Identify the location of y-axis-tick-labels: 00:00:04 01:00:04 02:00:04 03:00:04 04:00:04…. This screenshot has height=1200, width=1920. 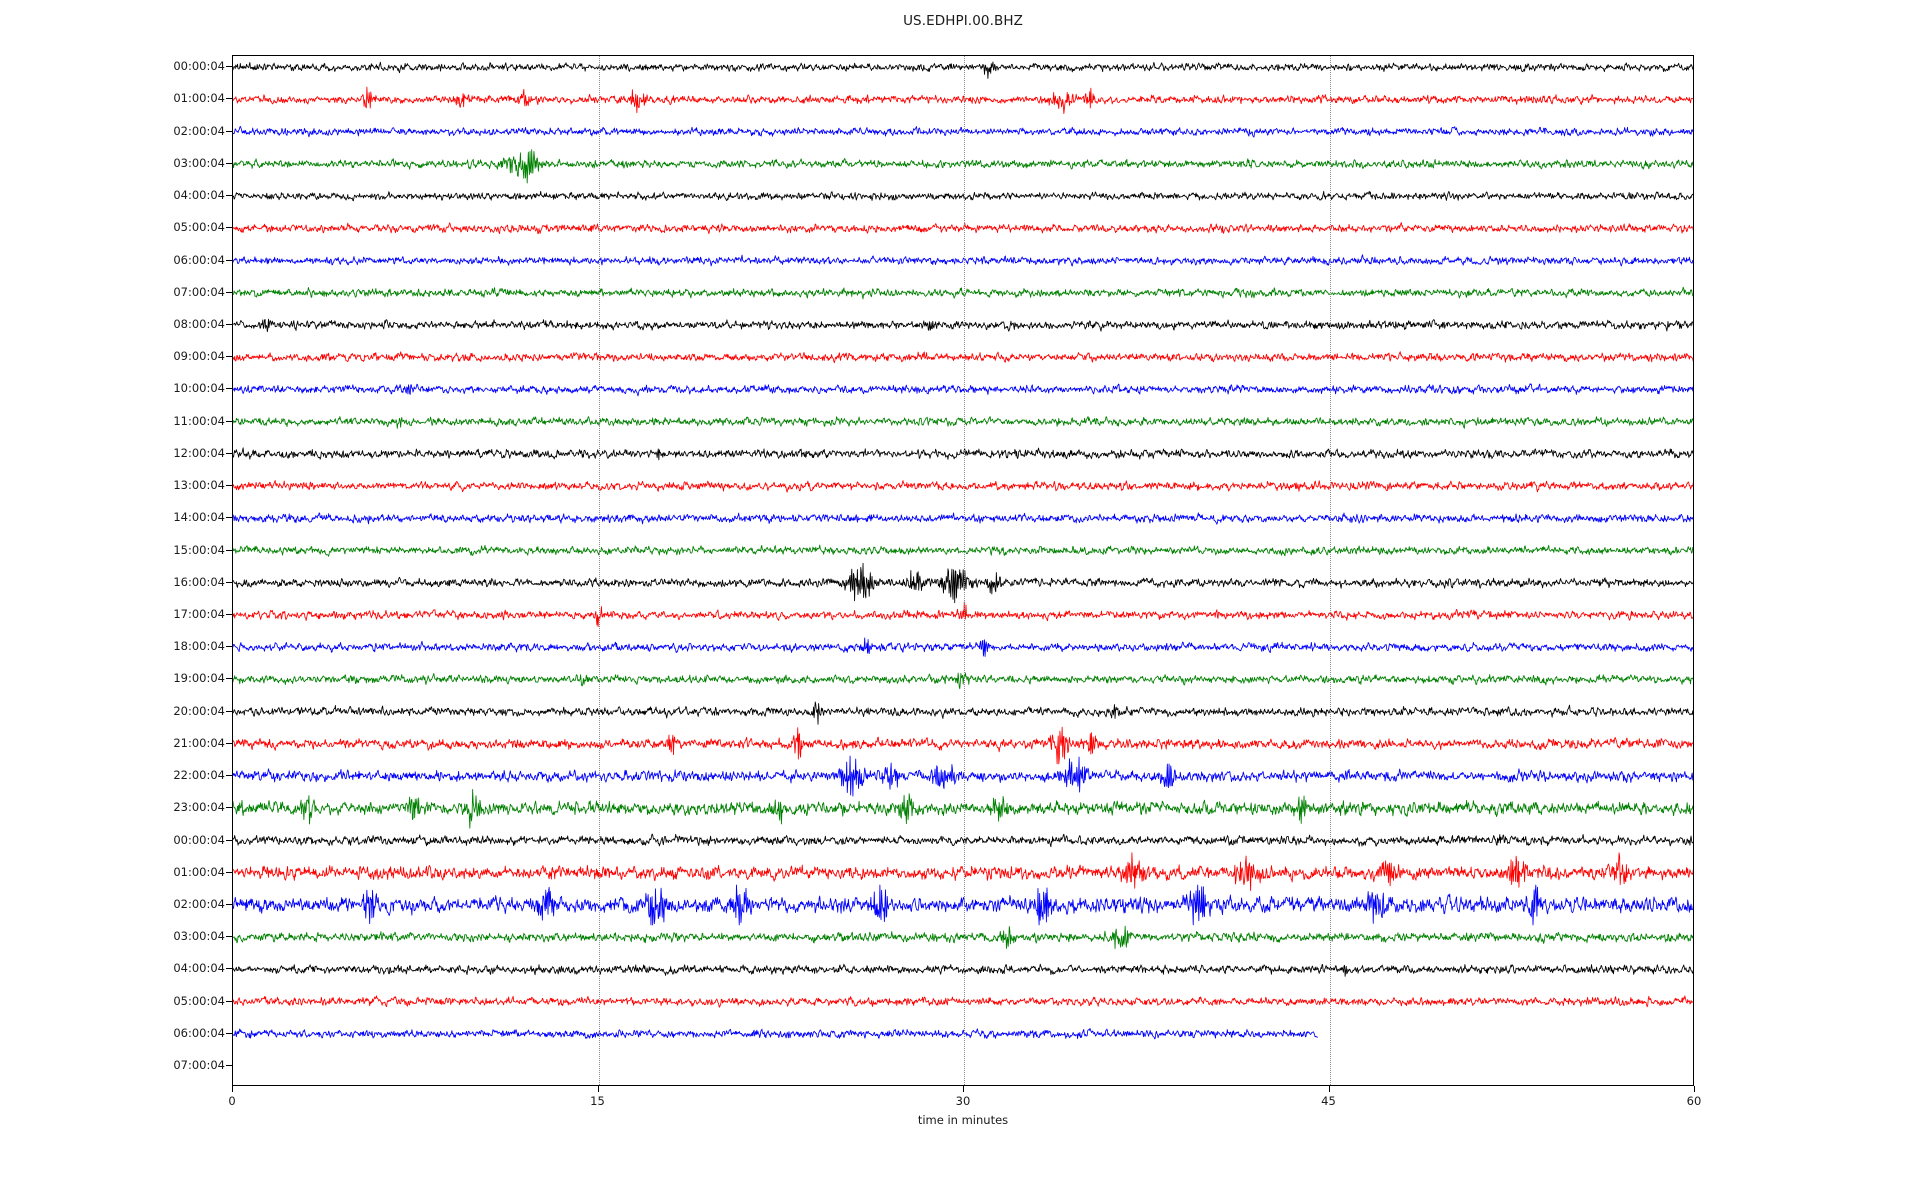
(112, 600).